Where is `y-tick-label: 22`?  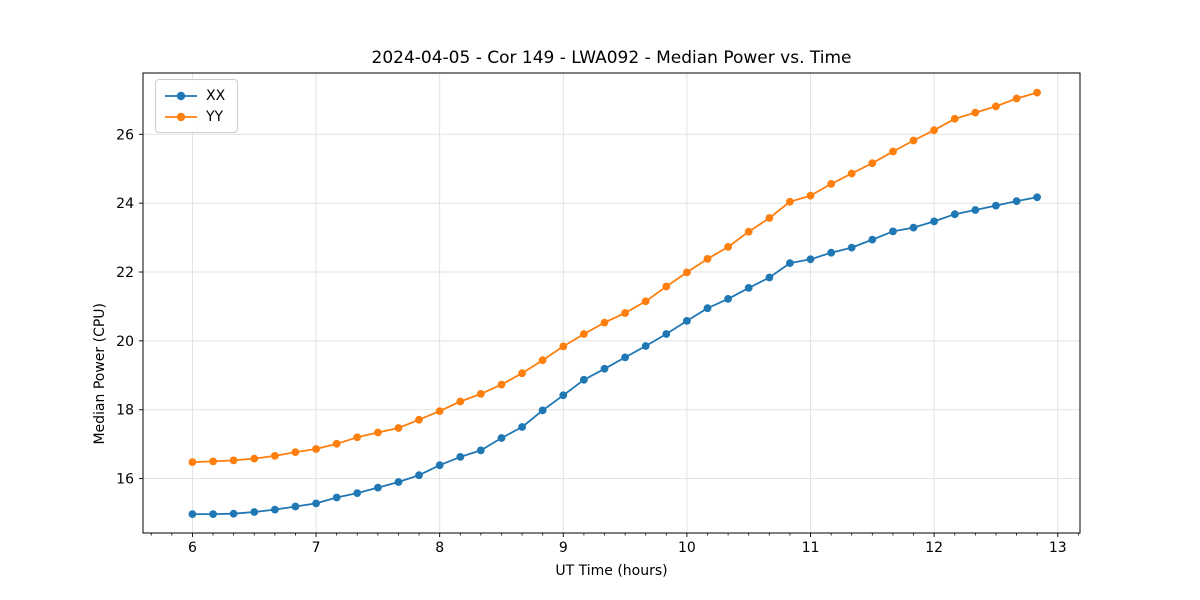 y-tick-label: 22 is located at coordinates (125, 273).